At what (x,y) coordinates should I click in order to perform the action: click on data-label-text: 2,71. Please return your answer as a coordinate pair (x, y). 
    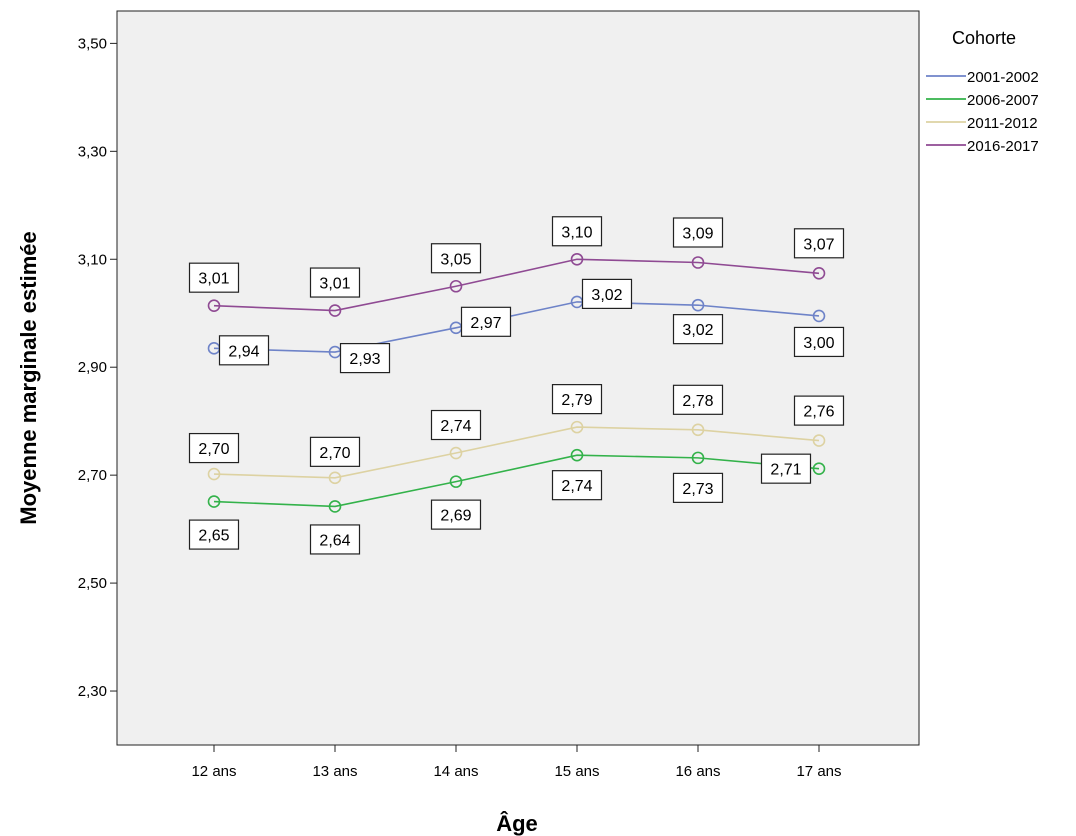
    Looking at the image, I should click on (785, 470).